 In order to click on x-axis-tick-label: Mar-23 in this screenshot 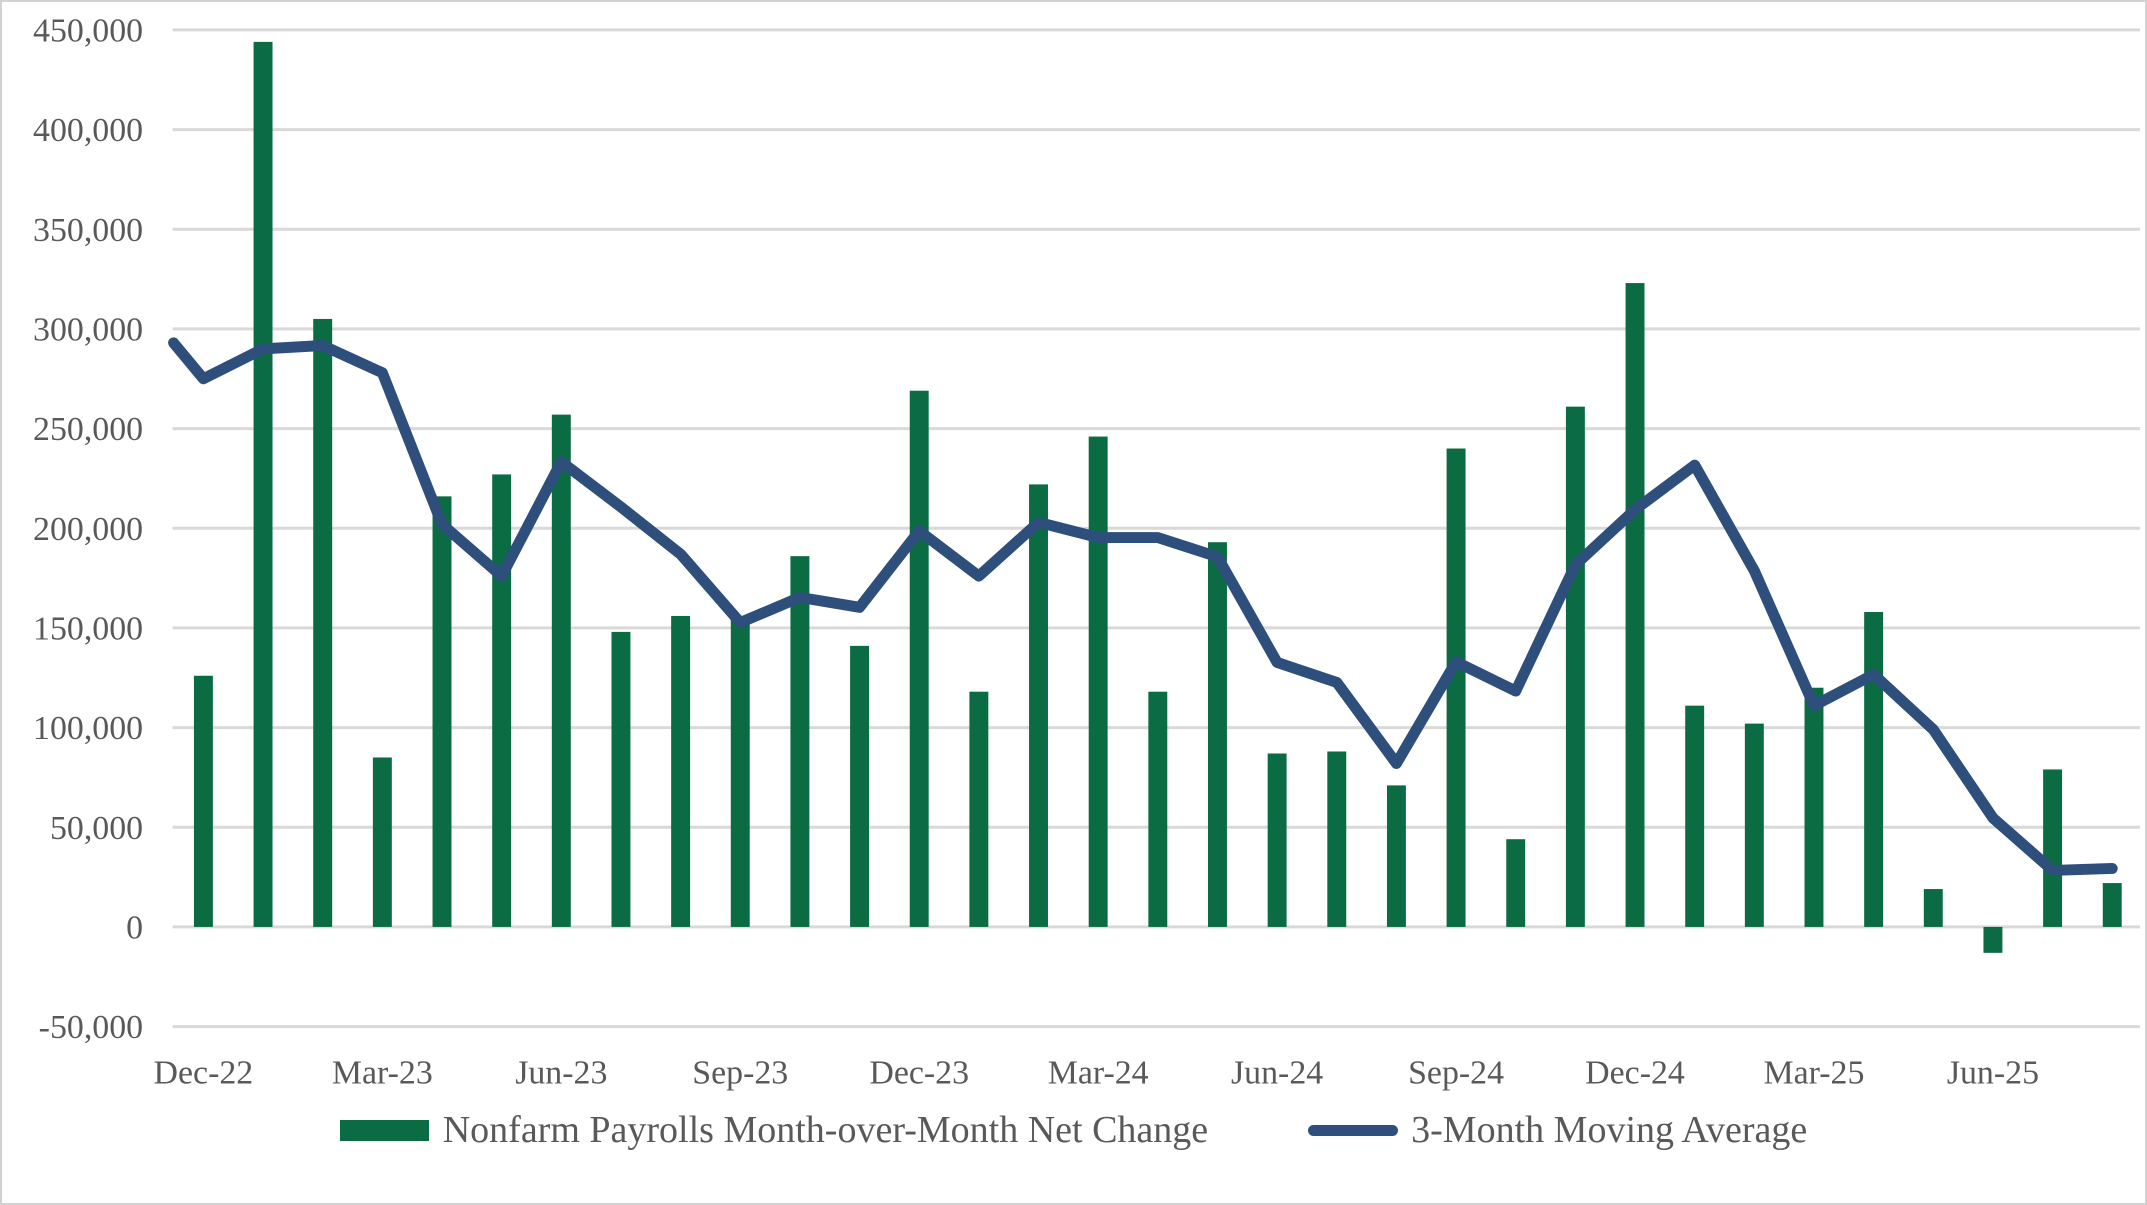, I will do `click(382, 1072)`.